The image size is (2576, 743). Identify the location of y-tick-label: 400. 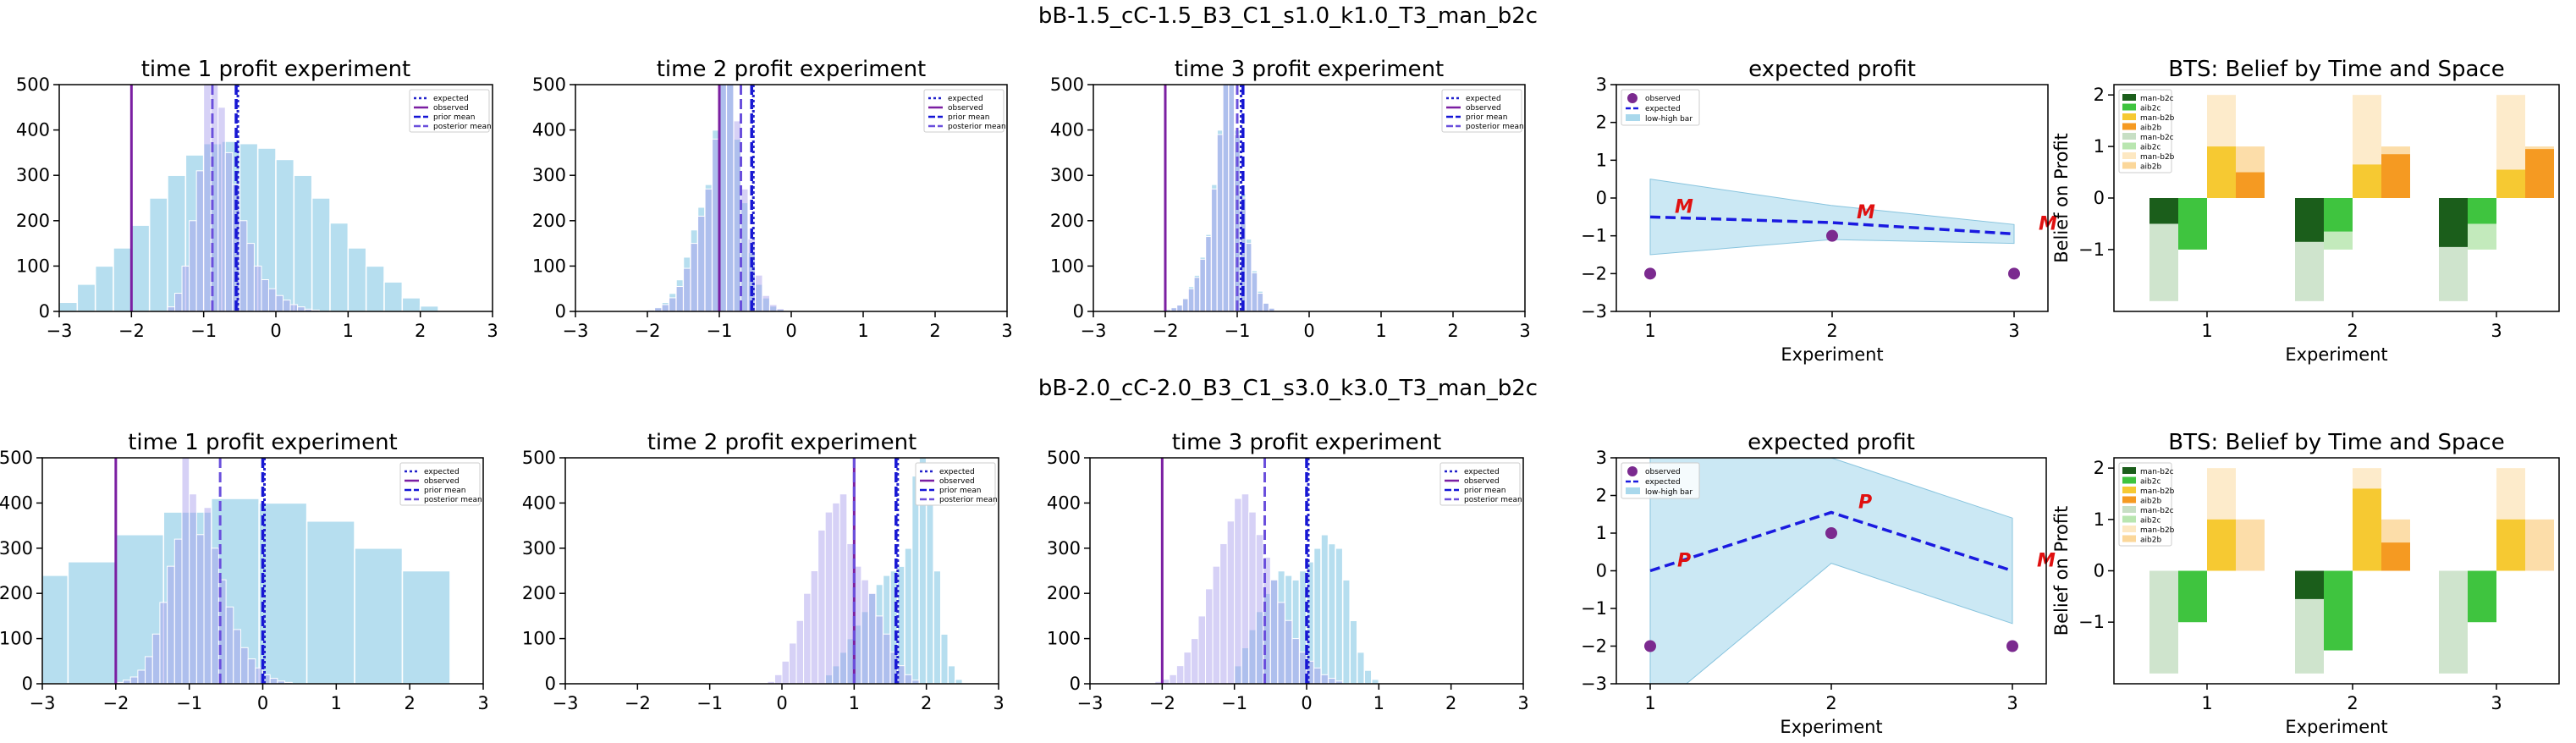
(16, 503).